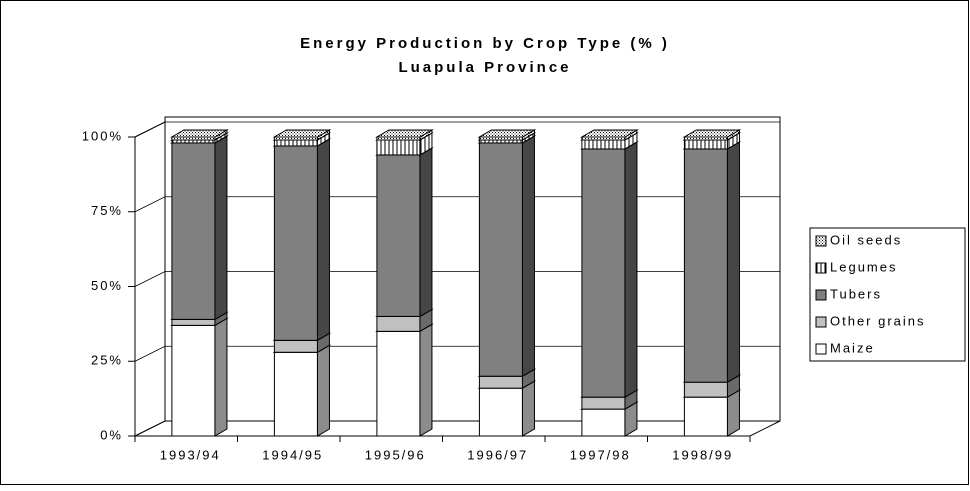  Describe the element at coordinates (856, 293) in the screenshot. I see `legend-label: Tubers` at that location.